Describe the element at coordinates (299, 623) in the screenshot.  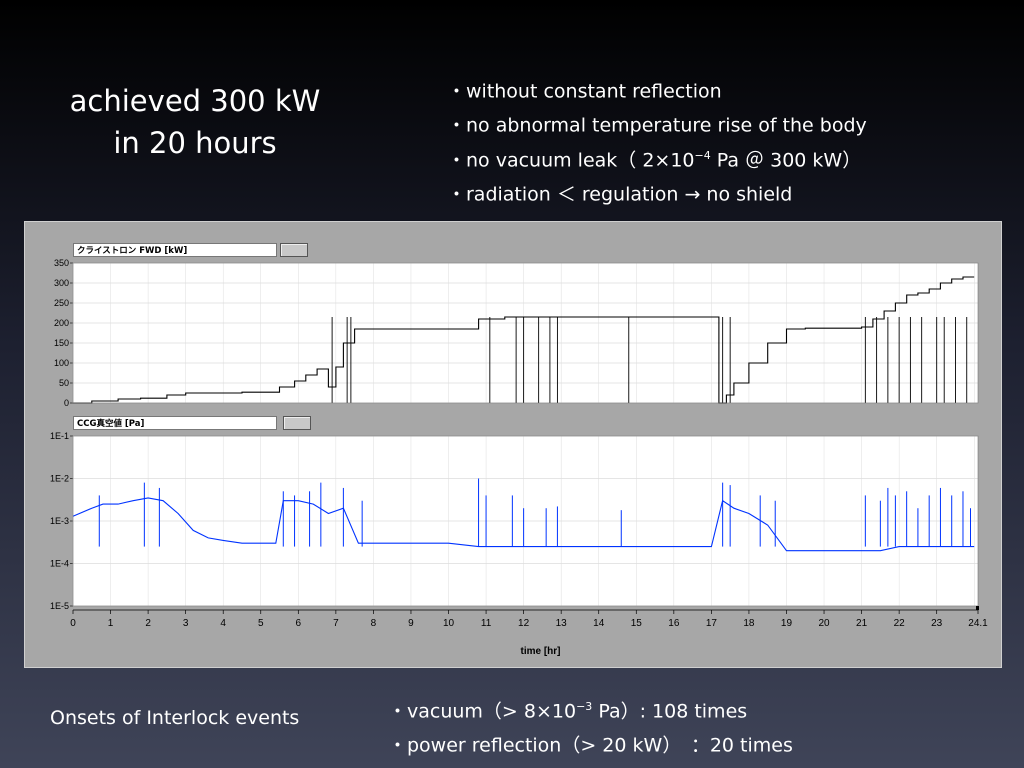
I see `x-tick-label: 6` at that location.